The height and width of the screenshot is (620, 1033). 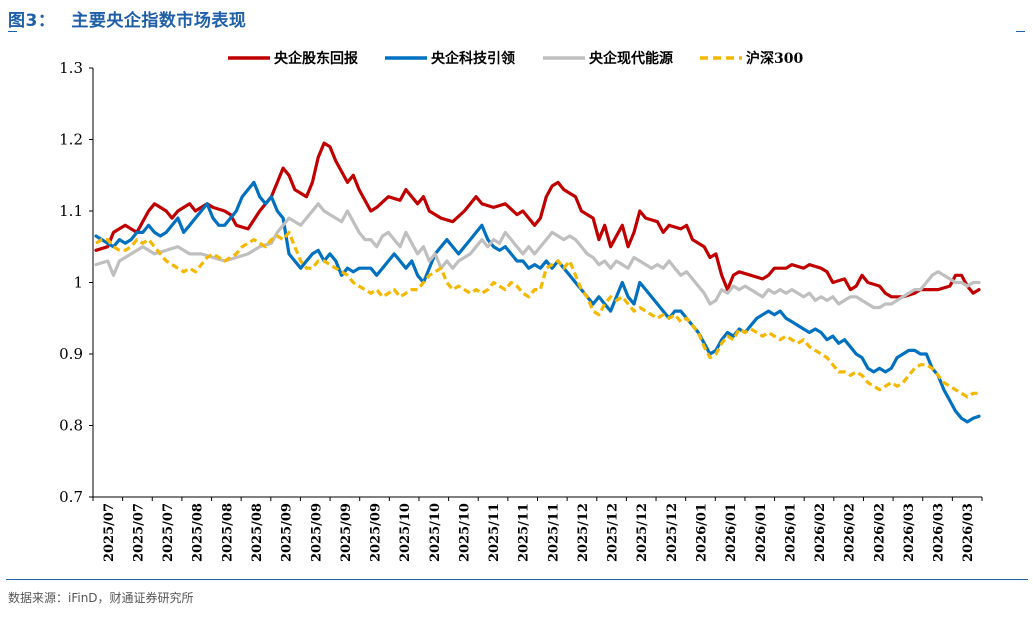 I want to click on legend-label: 央企科技引领, so click(x=473, y=58).